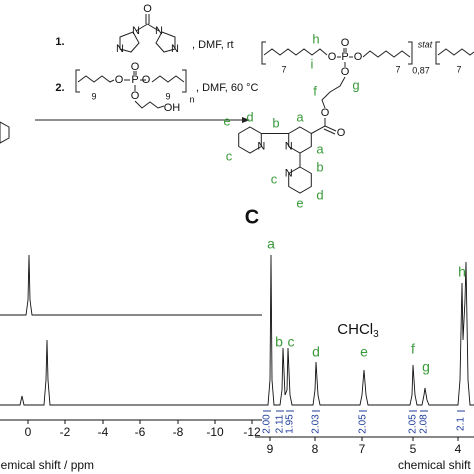 The width and height of the screenshot is (474, 474). Describe the element at coordinates (312, 63) in the screenshot. I see `atom-label: i` at that location.